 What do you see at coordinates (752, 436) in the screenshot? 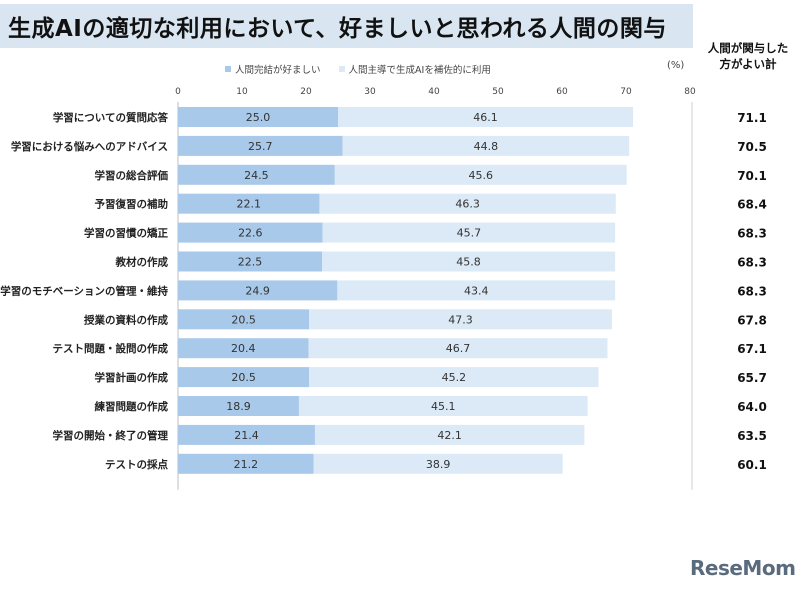
I see `total-value: 63.5` at bounding box center [752, 436].